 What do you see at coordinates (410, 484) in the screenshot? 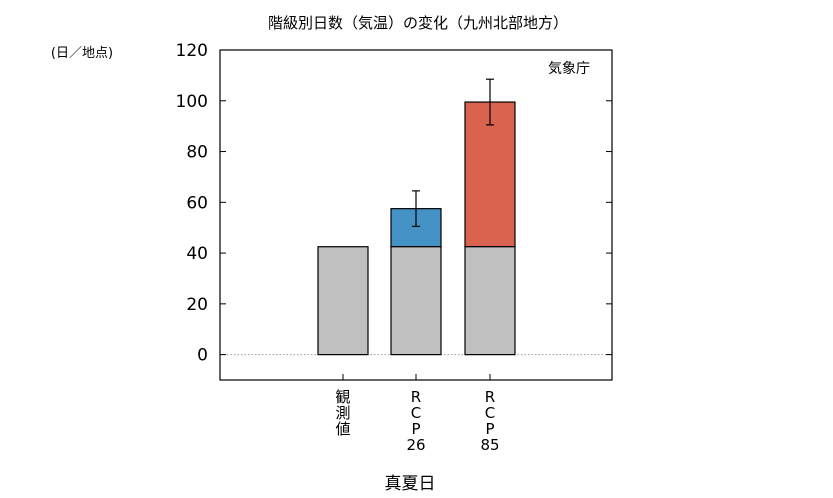
I see `x-axis-label: 真夏日` at bounding box center [410, 484].